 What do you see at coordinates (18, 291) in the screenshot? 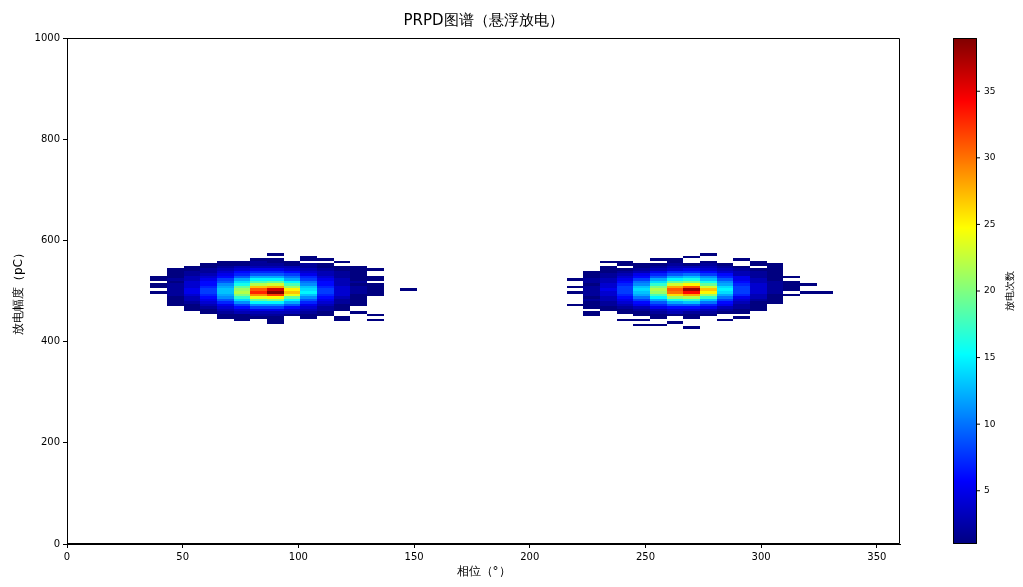
I see `y-axis-title: 放电幅度（pC）` at bounding box center [18, 291].